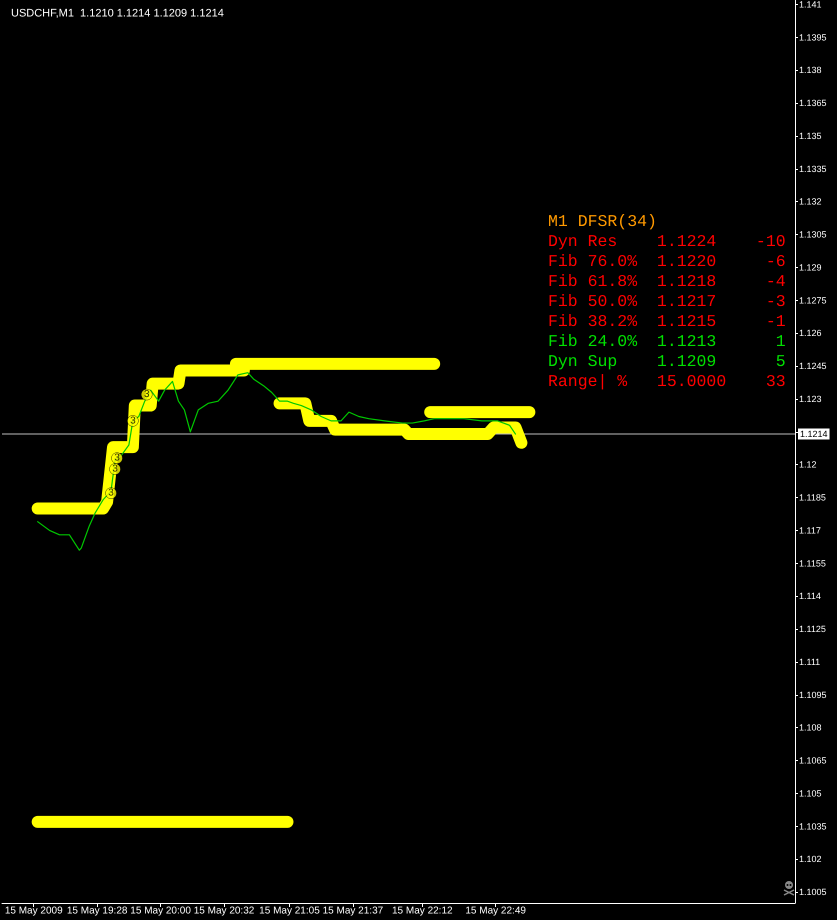  I want to click on x-tick-label: 15 May 21:05, so click(289, 911).